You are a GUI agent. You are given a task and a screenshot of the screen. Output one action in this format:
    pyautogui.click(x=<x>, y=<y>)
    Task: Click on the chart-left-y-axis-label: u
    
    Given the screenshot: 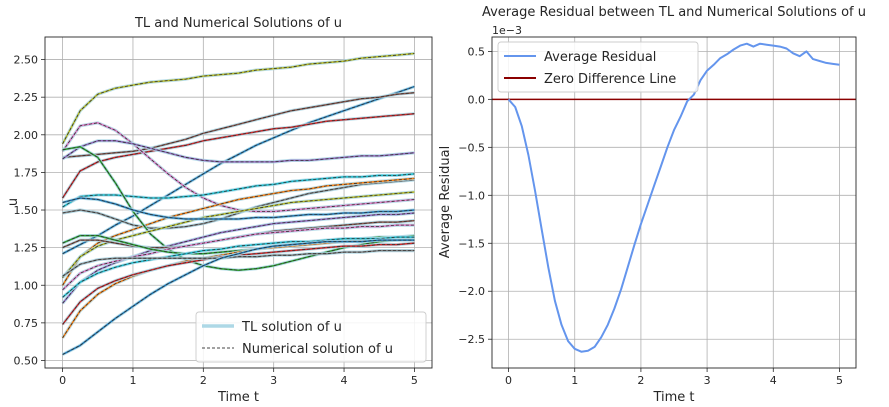 What is the action you would take?
    pyautogui.click(x=13, y=202)
    